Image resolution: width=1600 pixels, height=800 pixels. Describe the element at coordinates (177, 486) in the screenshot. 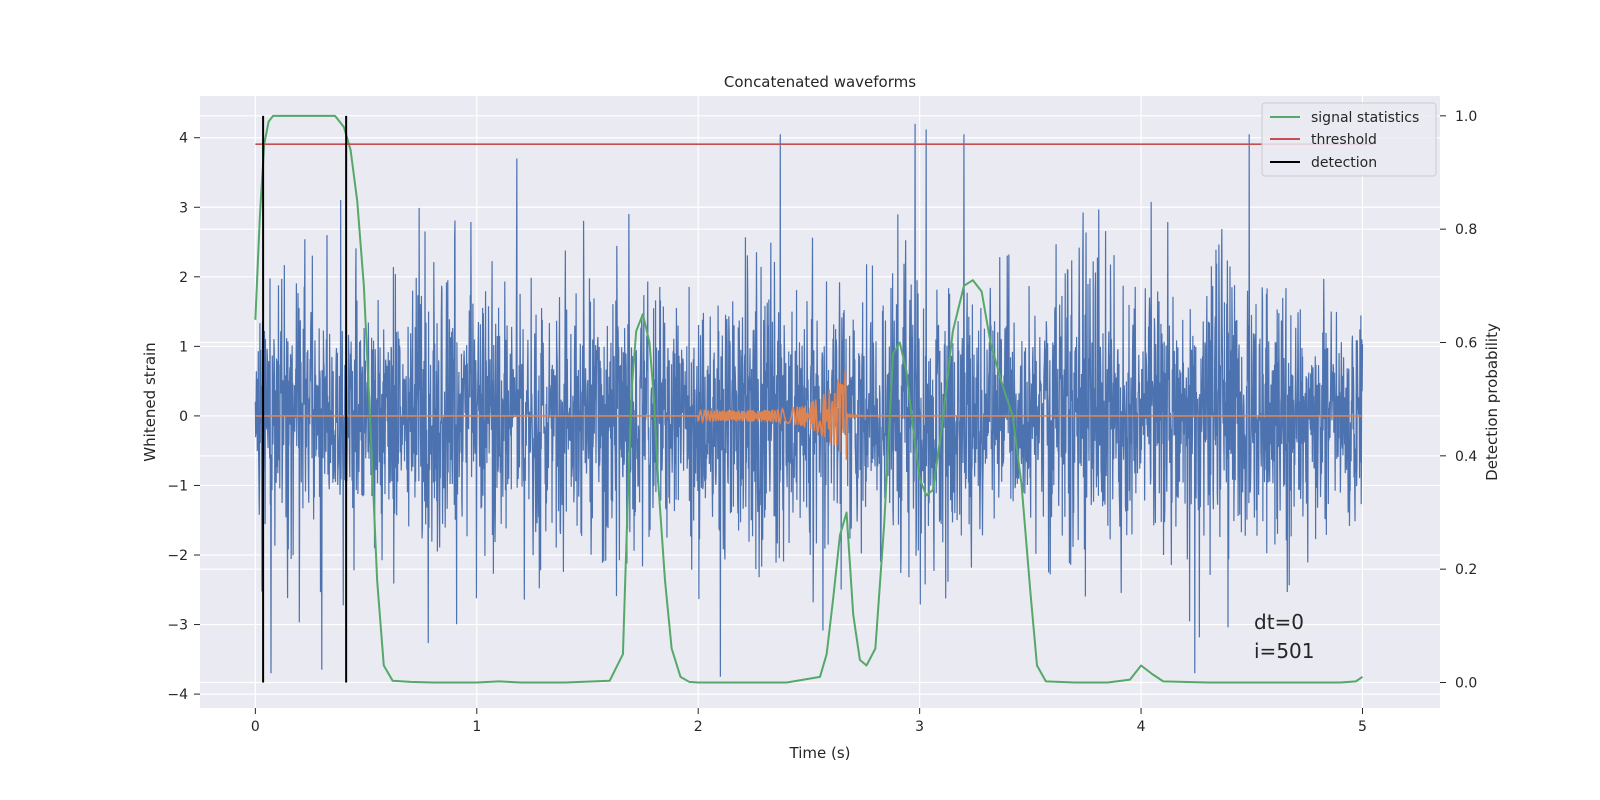

I see `y-tick-label: −1` at that location.